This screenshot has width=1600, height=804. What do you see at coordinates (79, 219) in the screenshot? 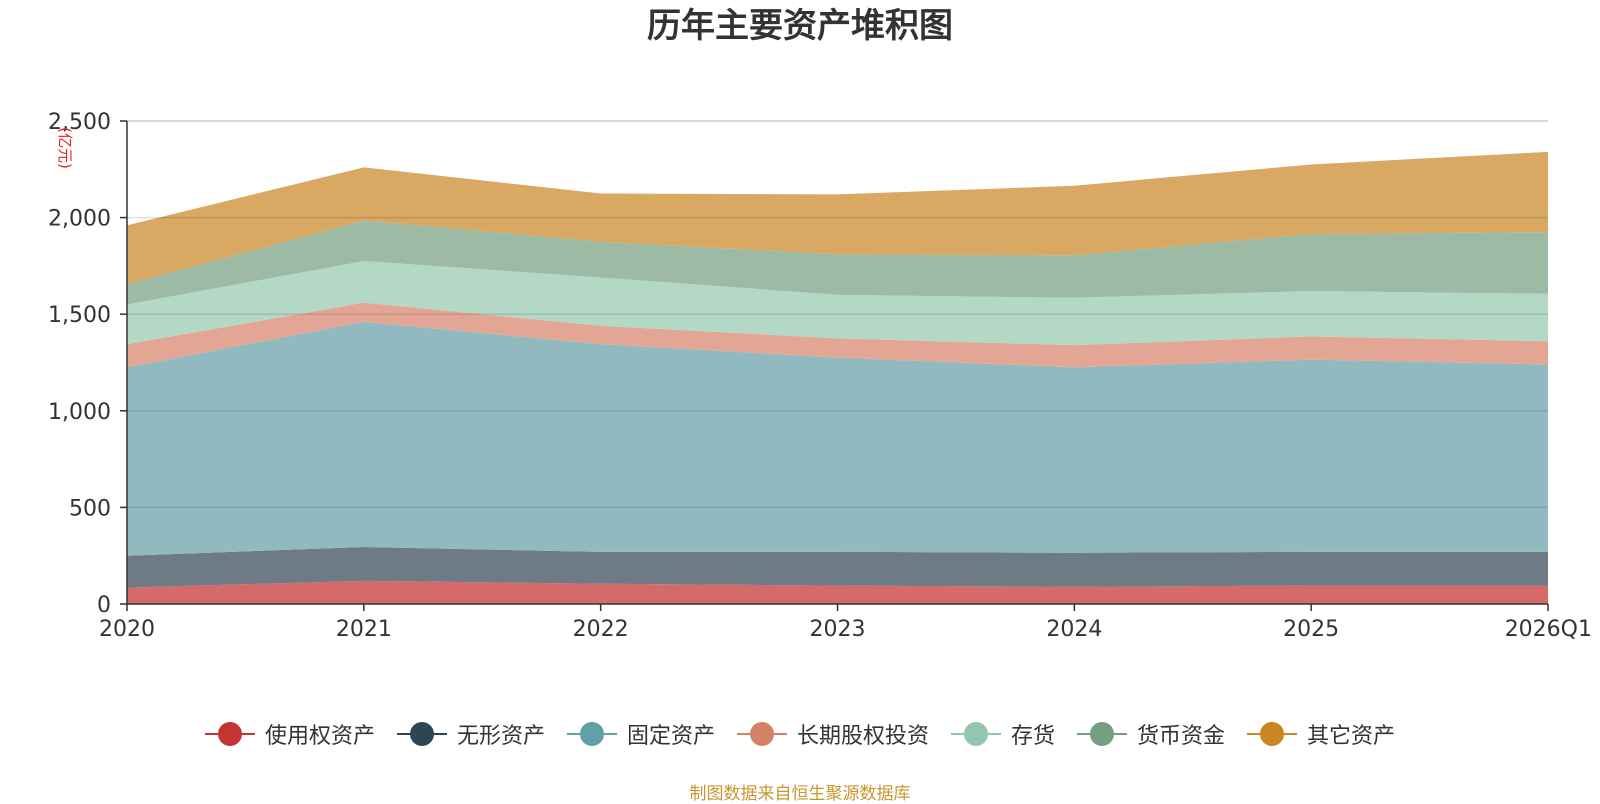
I see `y-tick-label: 2,000` at bounding box center [79, 219].